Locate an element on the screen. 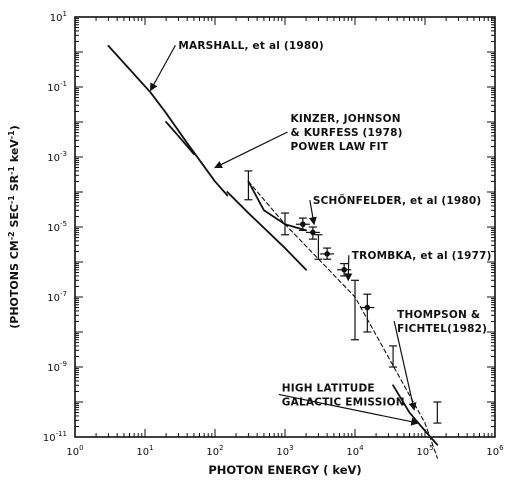 The width and height of the screenshot is (515, 488). y-tick-label: 10⁻⁷ is located at coordinates (57, 297).